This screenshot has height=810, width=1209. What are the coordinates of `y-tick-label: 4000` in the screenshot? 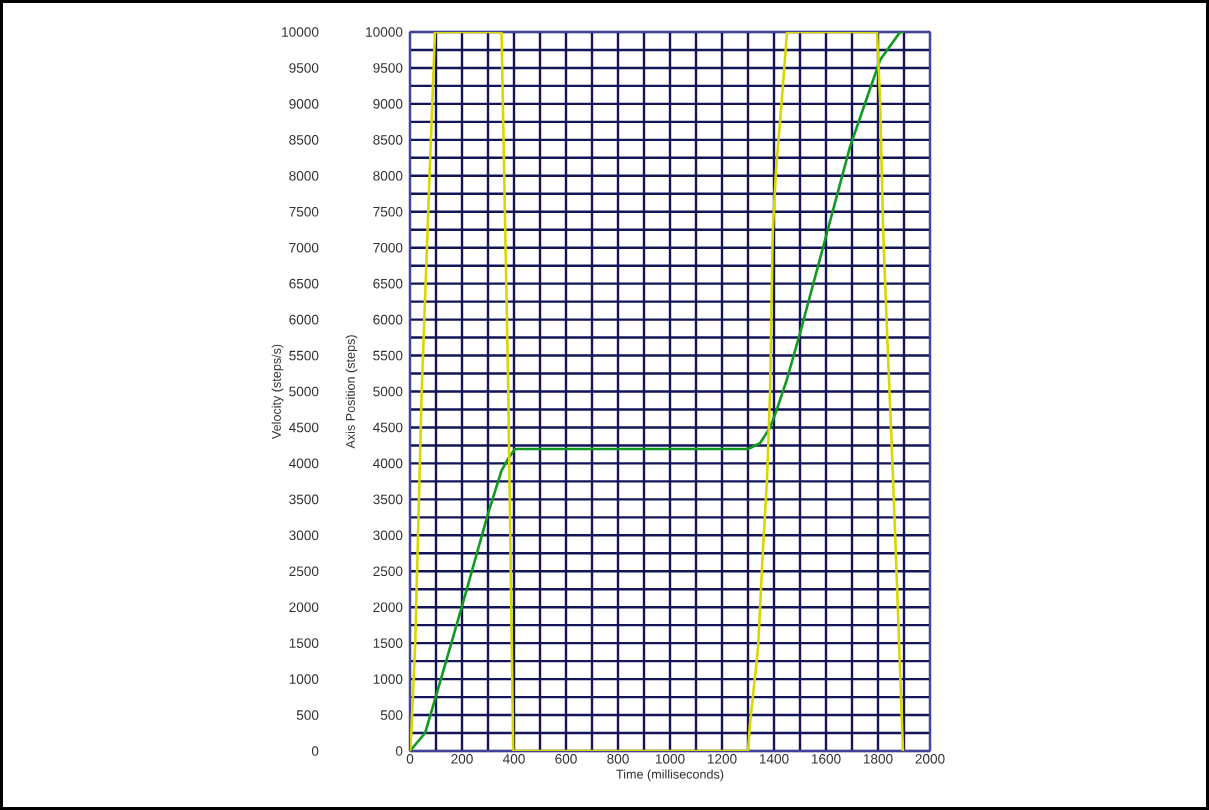 It's located at (304, 463).